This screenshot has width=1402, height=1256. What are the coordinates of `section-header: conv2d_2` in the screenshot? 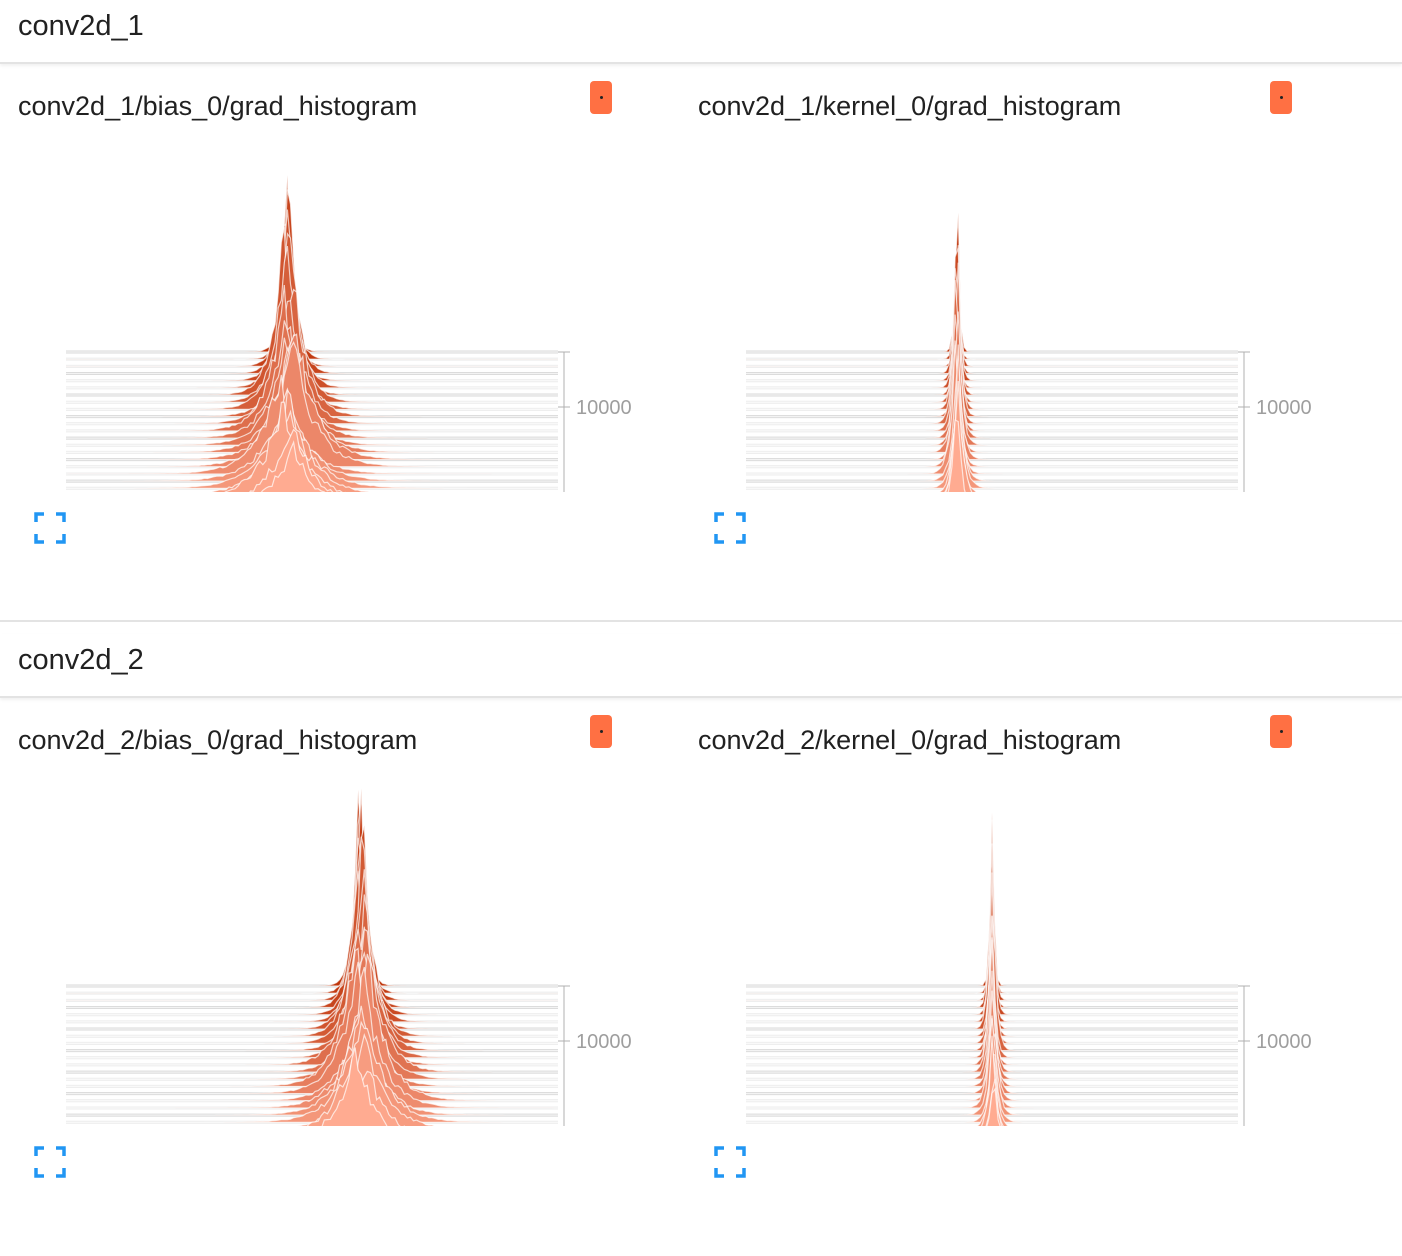 It's located at (701, 666).